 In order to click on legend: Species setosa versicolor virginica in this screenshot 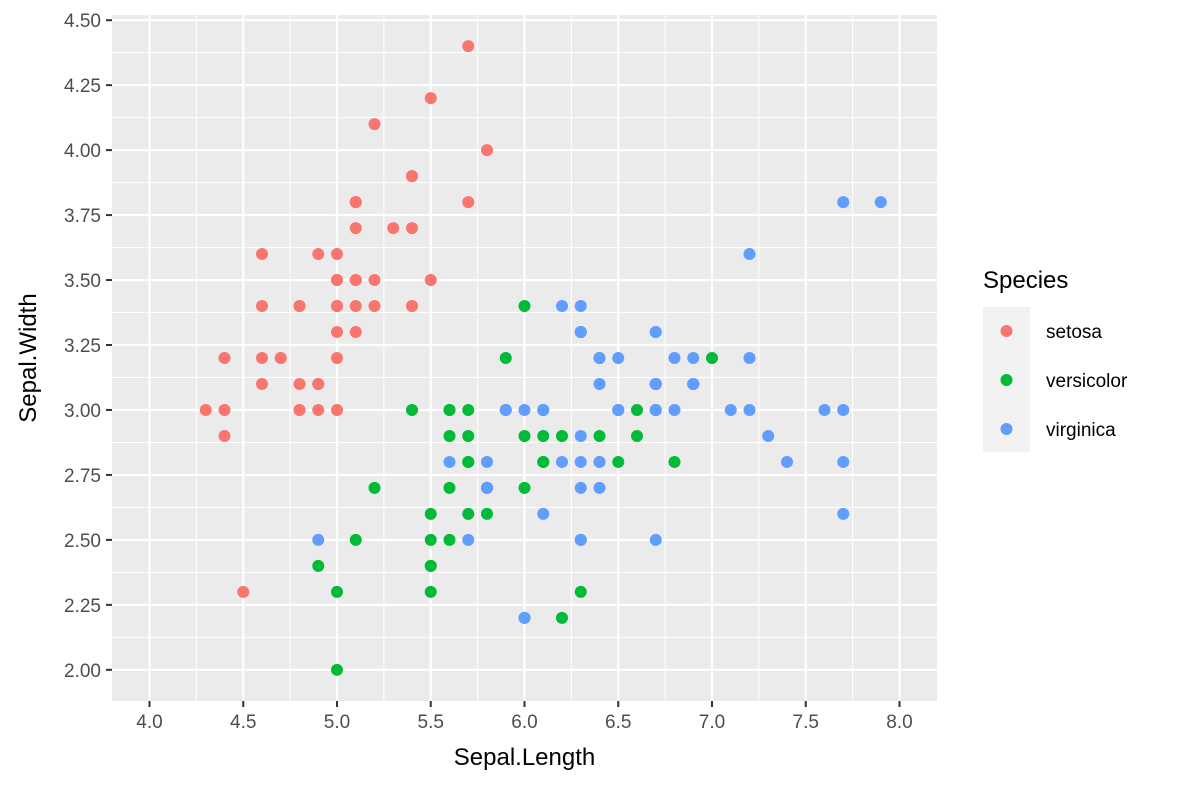, I will do `click(1055, 359)`.